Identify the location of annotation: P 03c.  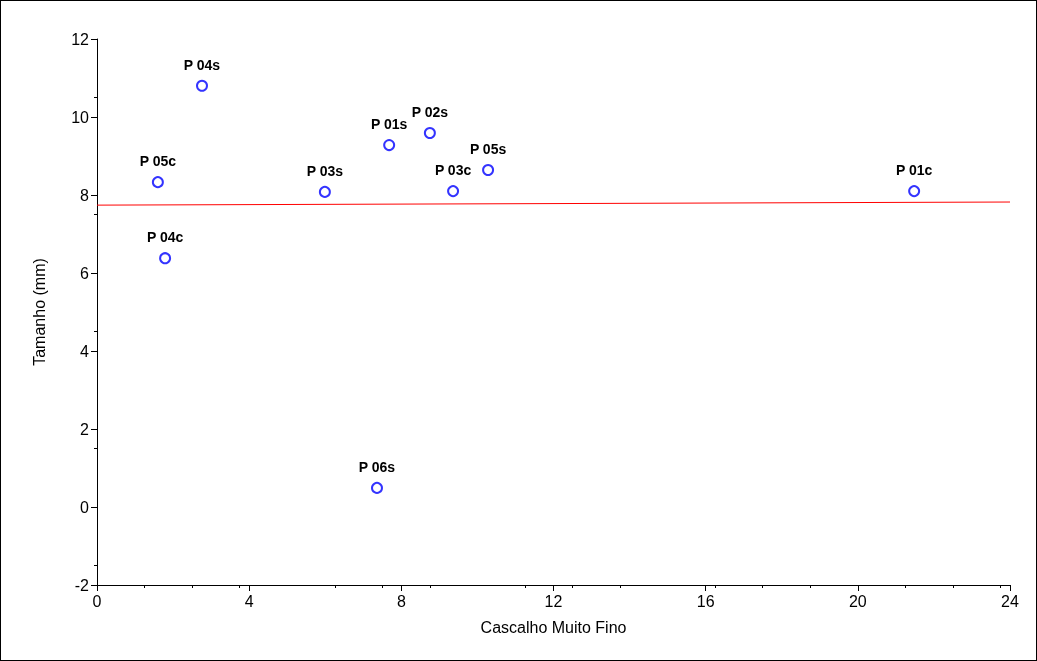
(453, 170).